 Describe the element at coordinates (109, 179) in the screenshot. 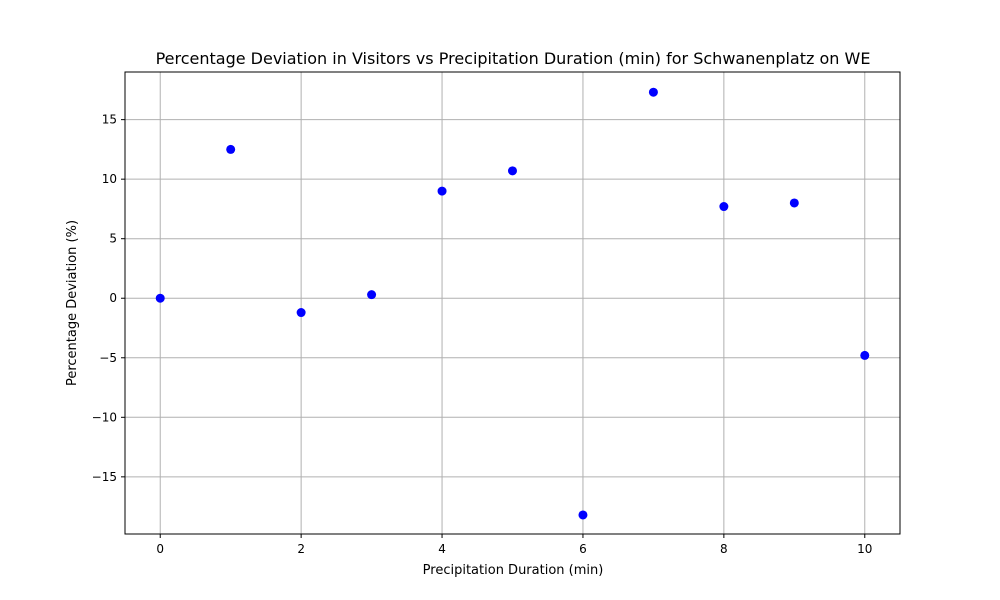

I see `y-tick-label: 10` at that location.